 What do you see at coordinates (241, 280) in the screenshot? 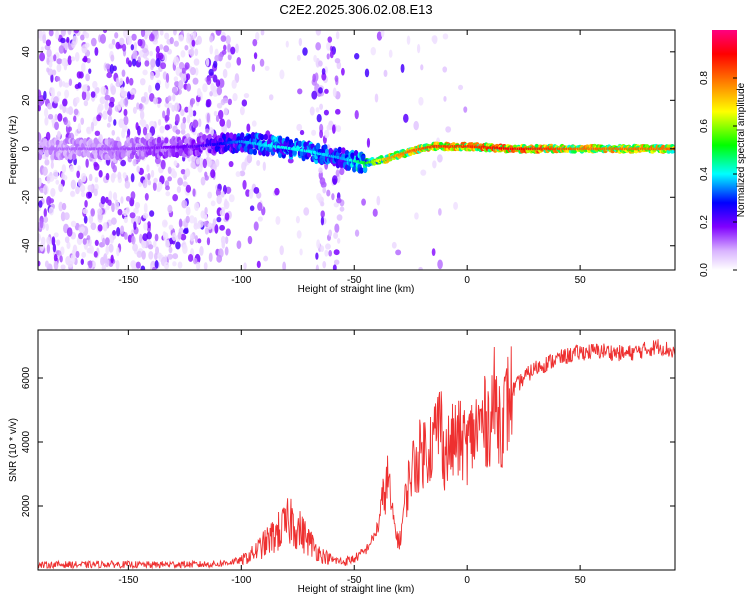
I see `spectrogram-x-tick-label: -100` at bounding box center [241, 280].